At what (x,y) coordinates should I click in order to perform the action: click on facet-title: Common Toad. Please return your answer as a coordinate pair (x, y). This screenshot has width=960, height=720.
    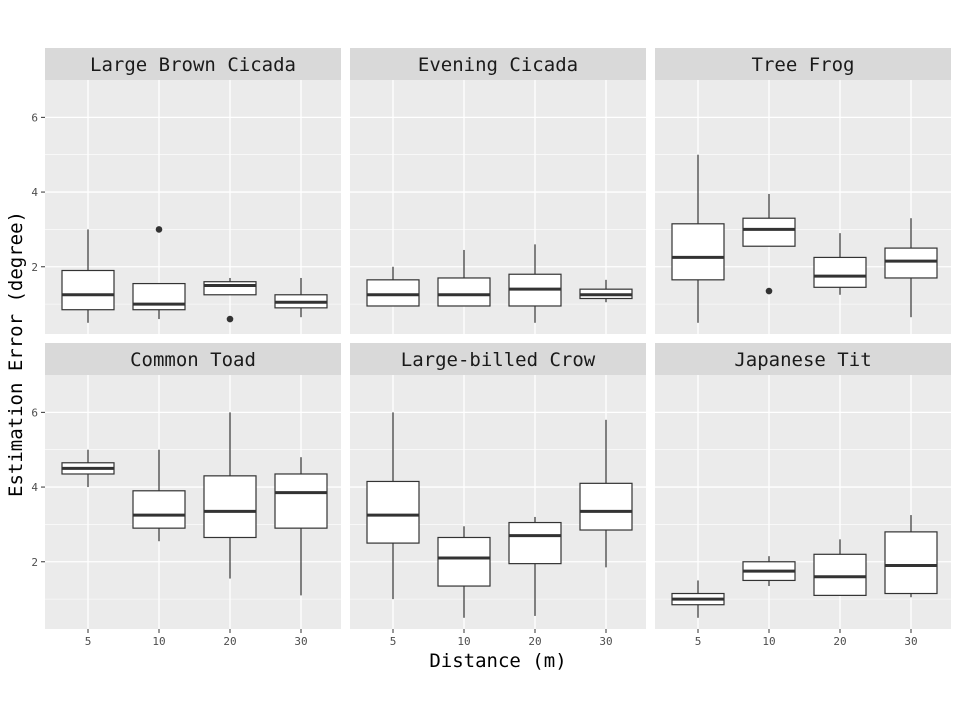
    Looking at the image, I should click on (193, 360).